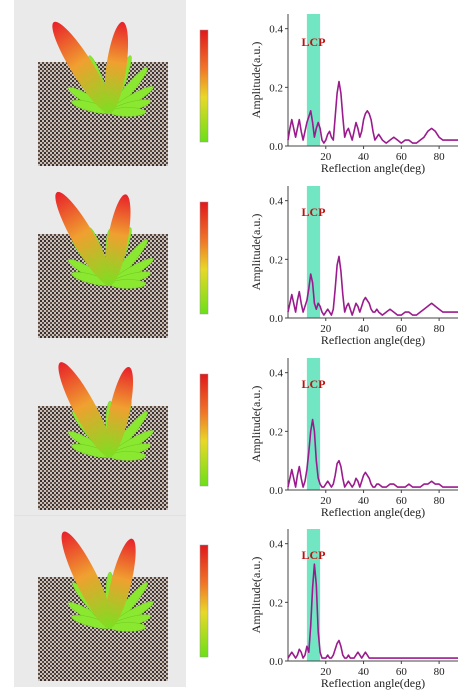 The width and height of the screenshot is (474, 697). What do you see at coordinates (313, 252) in the screenshot?
I see `lcp-highlight-band` at bounding box center [313, 252].